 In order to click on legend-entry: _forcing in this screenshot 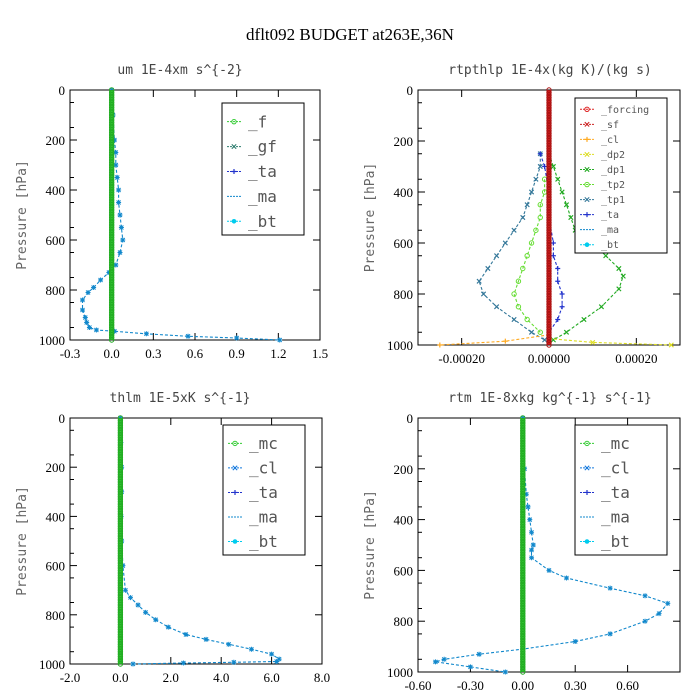, I will do `click(625, 110)`.